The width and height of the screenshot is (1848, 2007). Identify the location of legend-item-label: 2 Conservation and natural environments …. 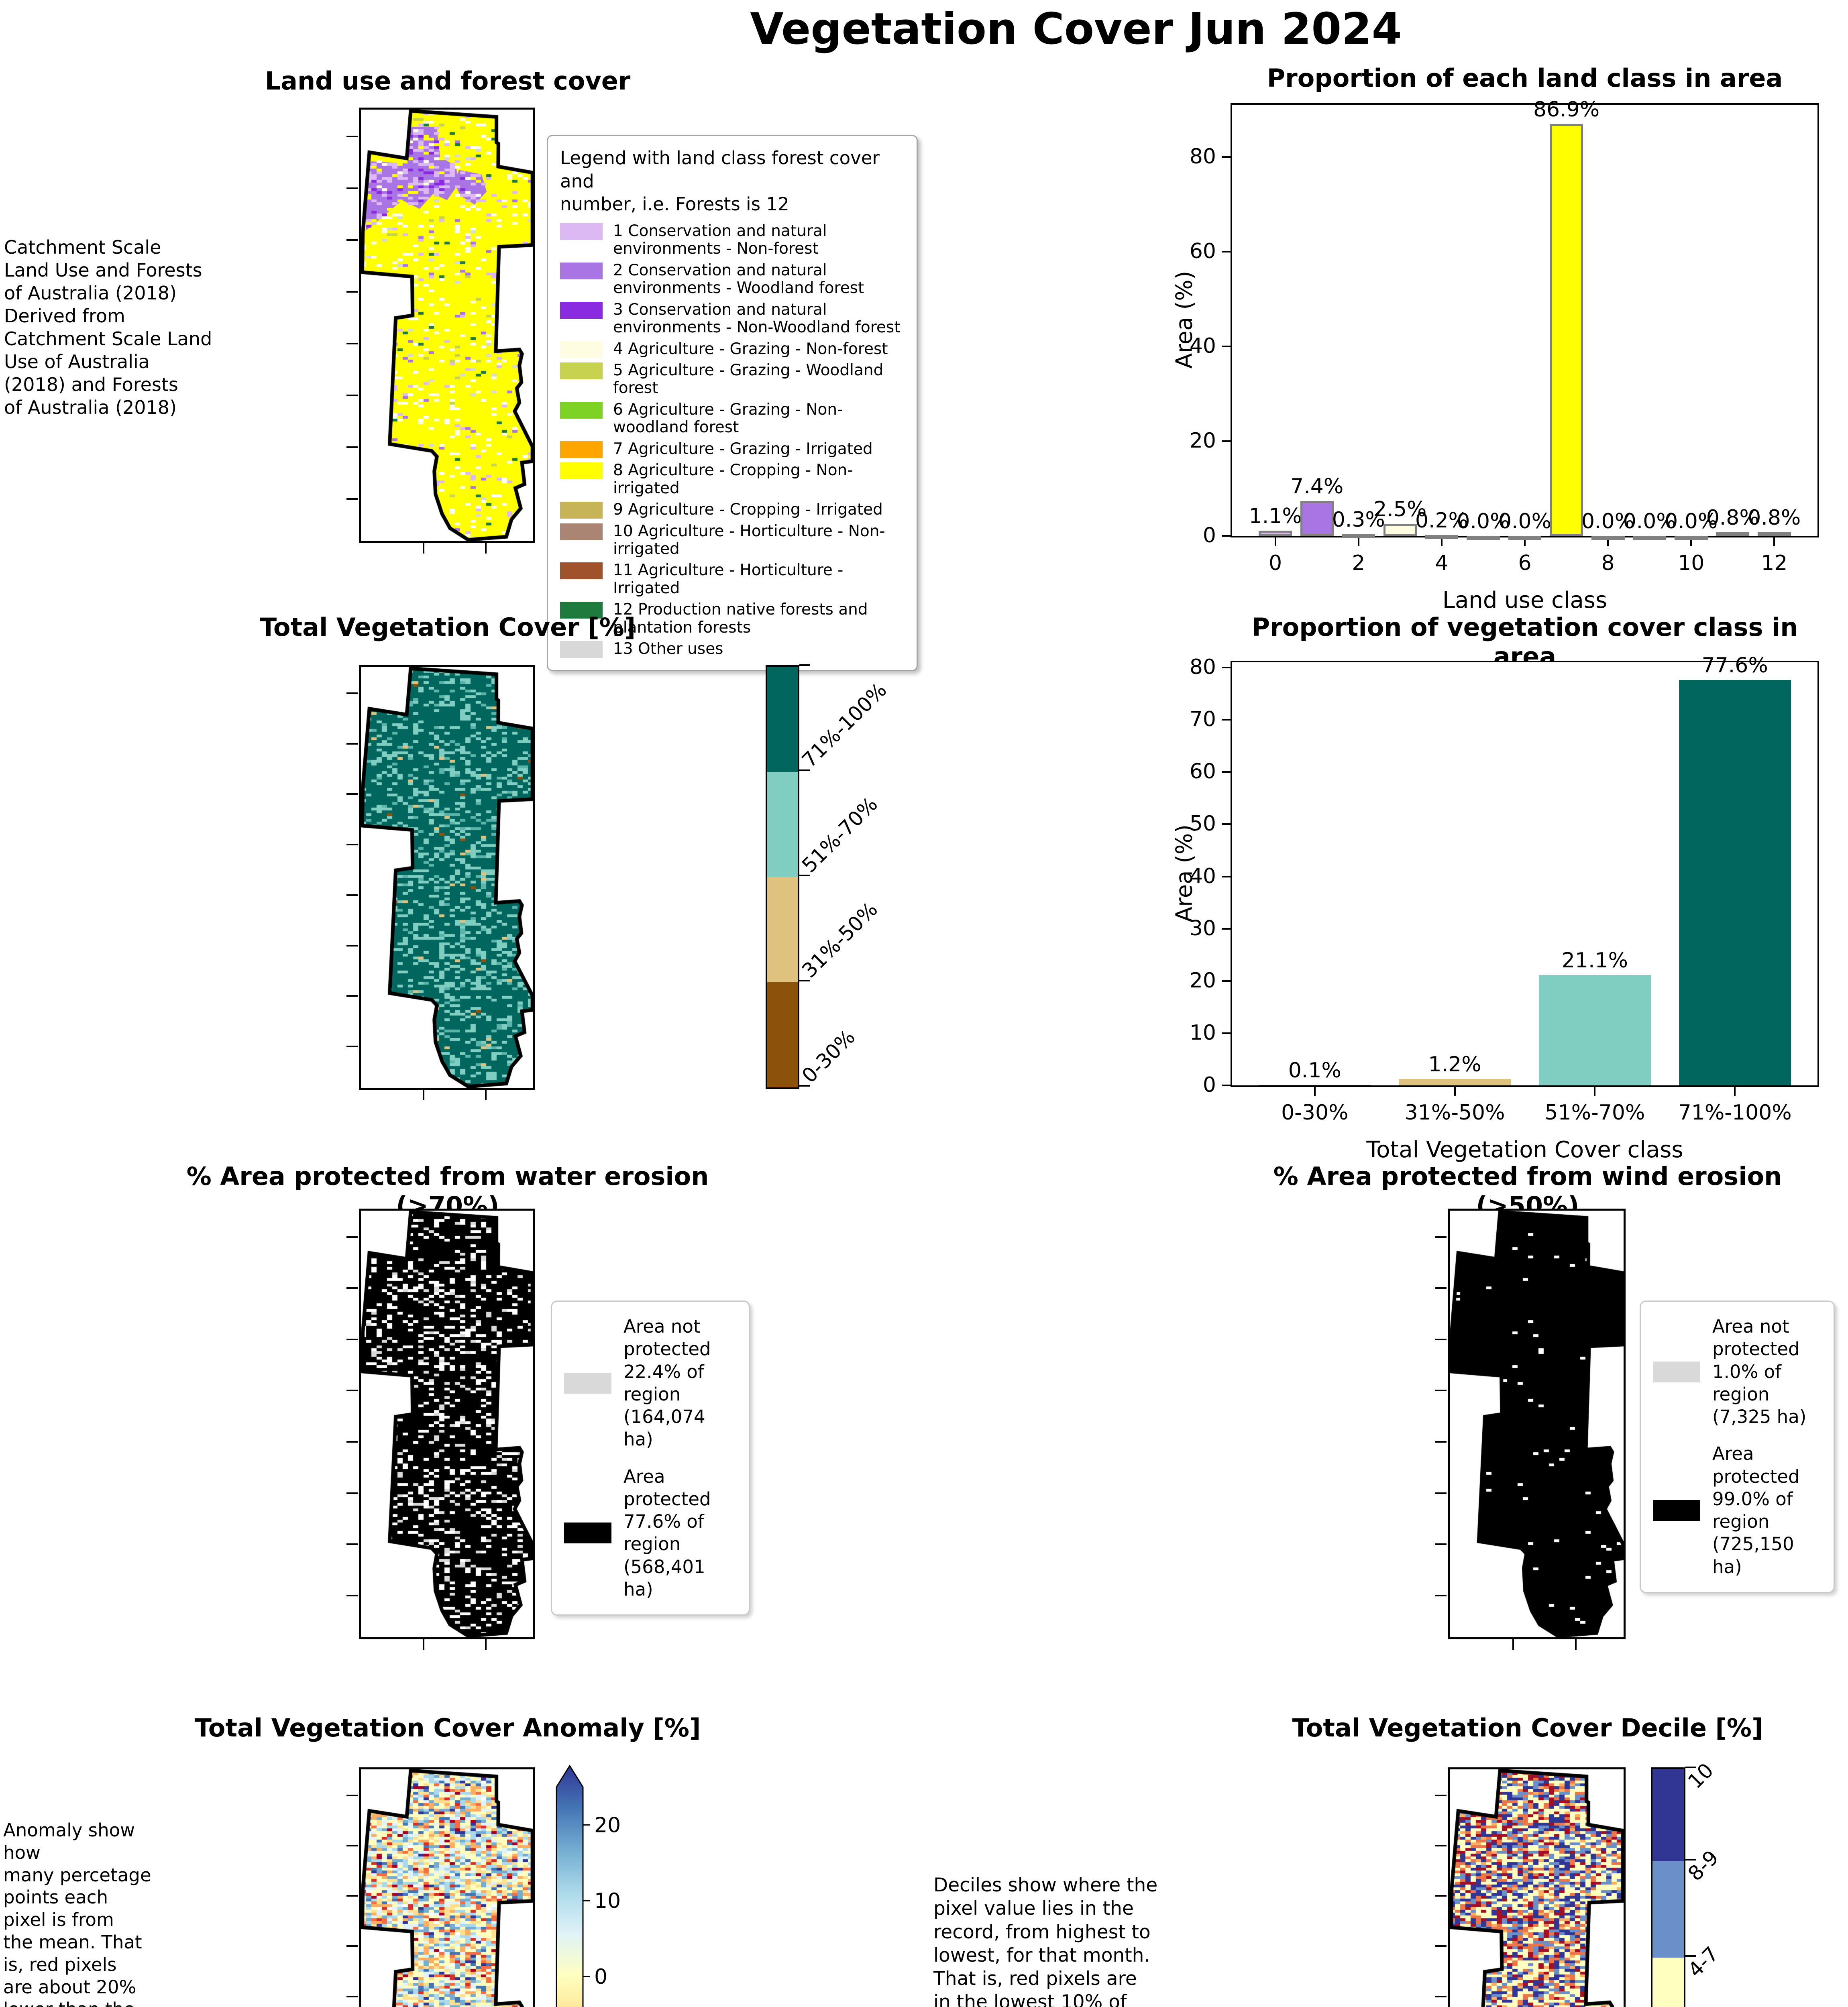
(739, 279).